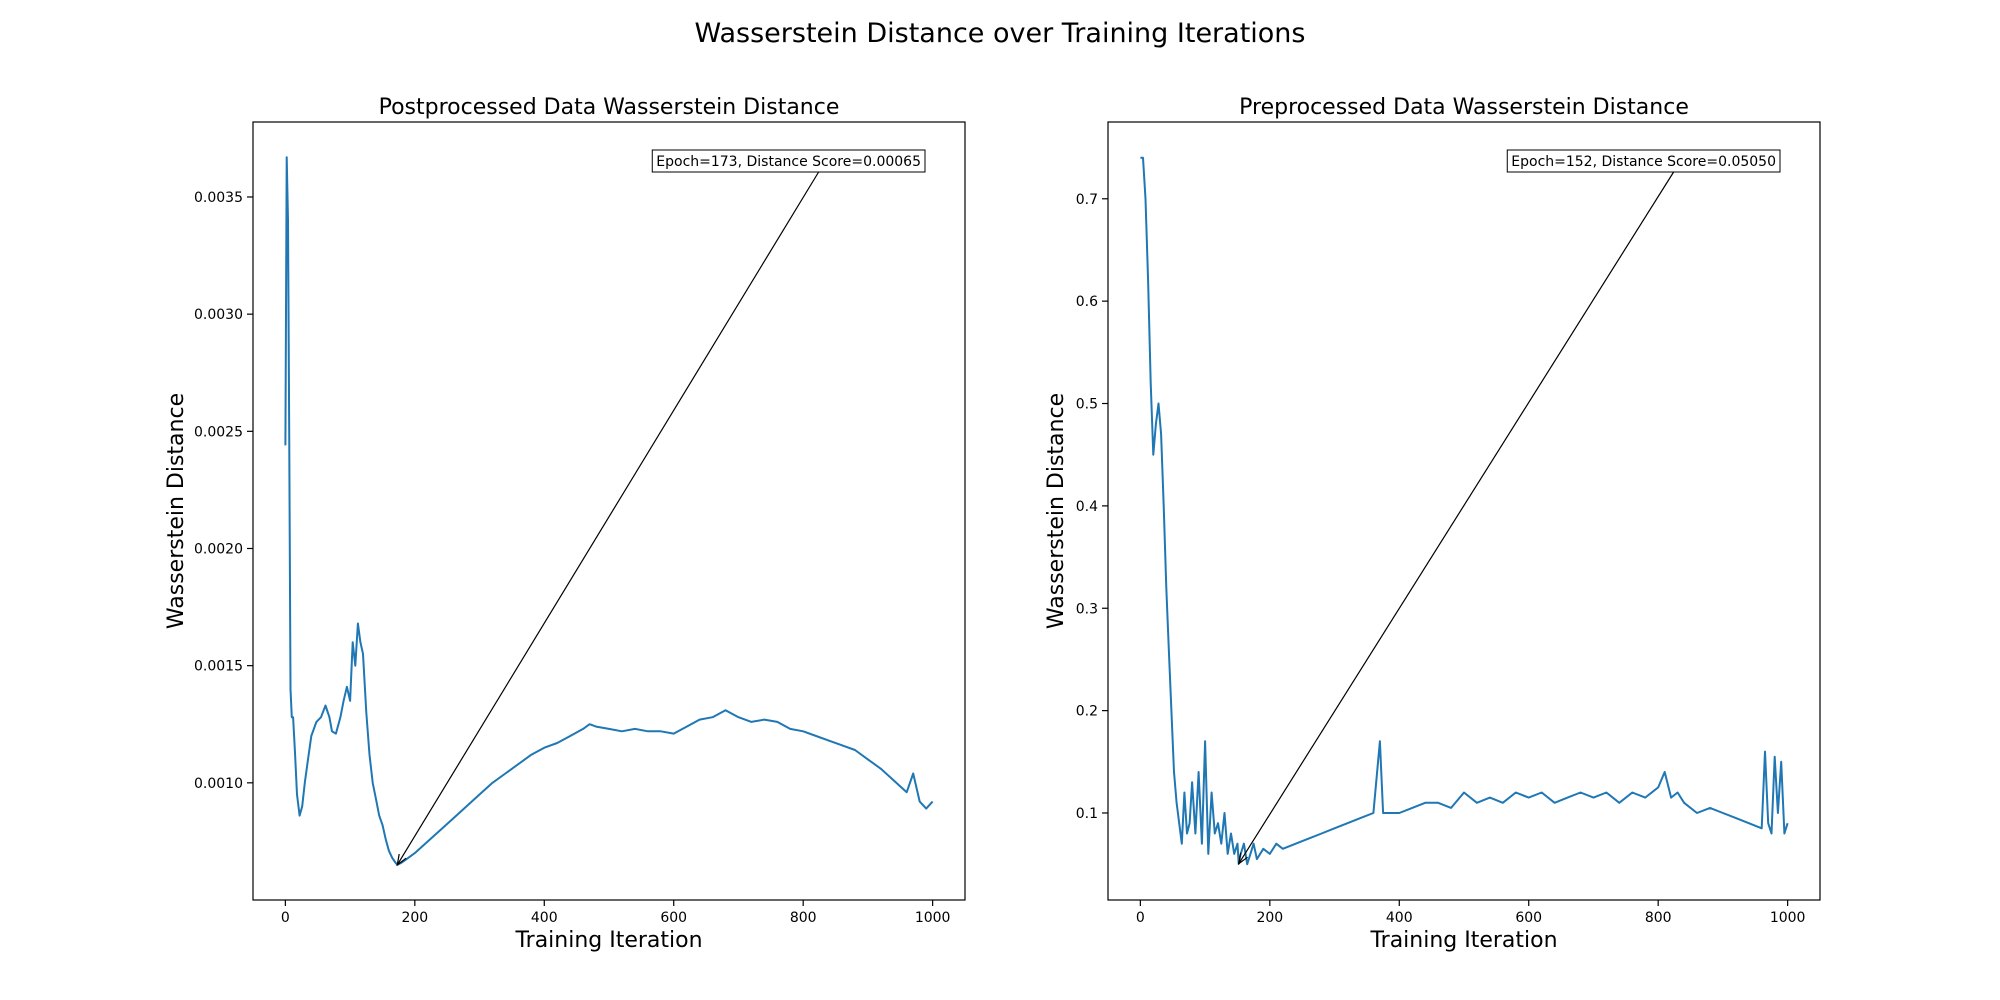 Image resolution: width=2000 pixels, height=1000 pixels. Describe the element at coordinates (218, 667) in the screenshot. I see `y-tick-label: 0.0015` at that location.